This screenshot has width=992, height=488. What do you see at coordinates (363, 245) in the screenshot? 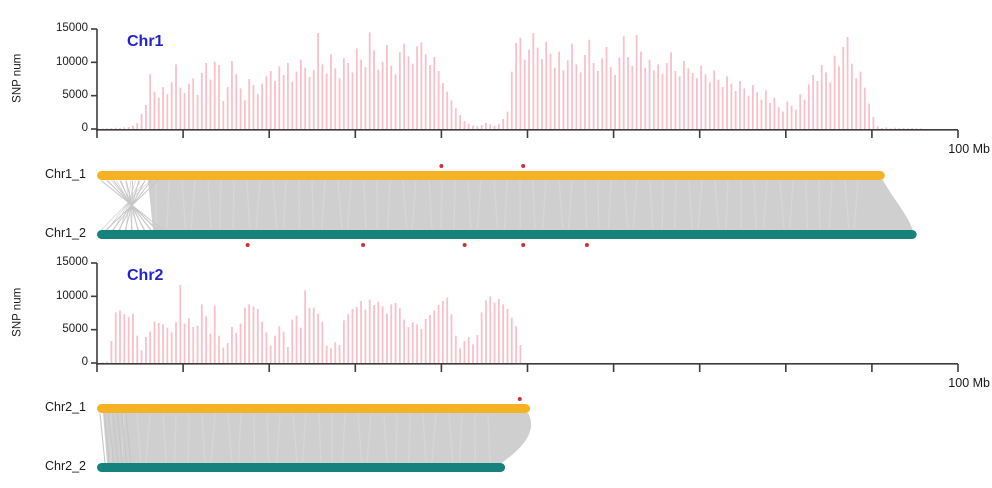
I see `variant-dot` at bounding box center [363, 245].